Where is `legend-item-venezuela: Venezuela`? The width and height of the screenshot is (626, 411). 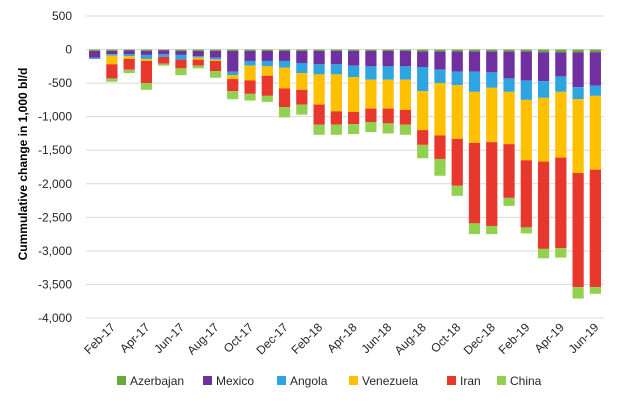 legend-item-venezuela: Venezuela is located at coordinates (383, 381).